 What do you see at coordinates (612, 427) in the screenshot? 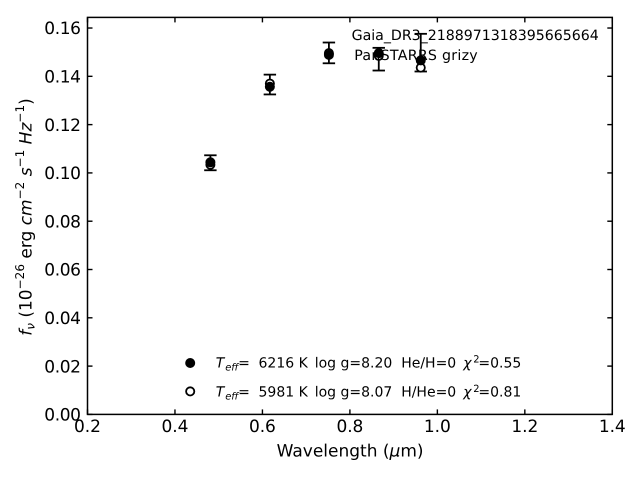
I see `x-tick-label: 1.4` at bounding box center [612, 427].